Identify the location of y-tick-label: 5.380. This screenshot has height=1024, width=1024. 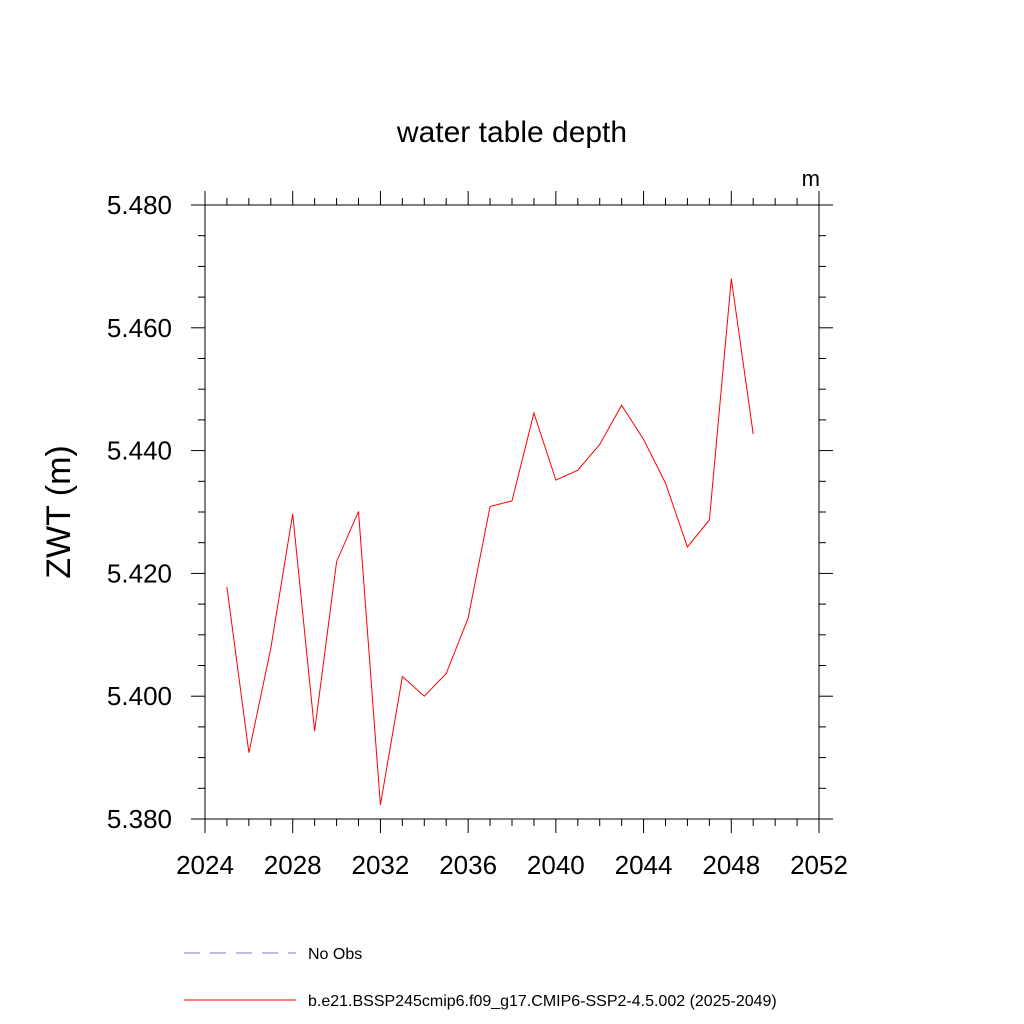
(139, 819).